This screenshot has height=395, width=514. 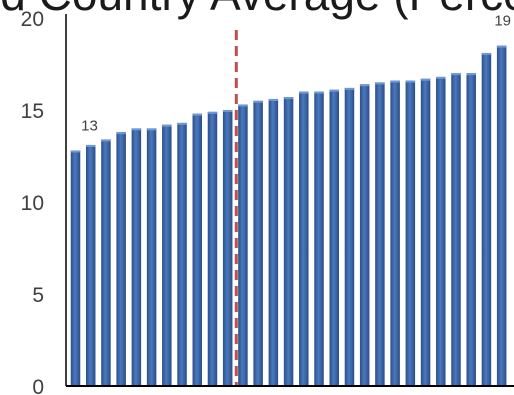 What do you see at coordinates (32, 19) in the screenshot?
I see `y-tick-label: 20` at bounding box center [32, 19].